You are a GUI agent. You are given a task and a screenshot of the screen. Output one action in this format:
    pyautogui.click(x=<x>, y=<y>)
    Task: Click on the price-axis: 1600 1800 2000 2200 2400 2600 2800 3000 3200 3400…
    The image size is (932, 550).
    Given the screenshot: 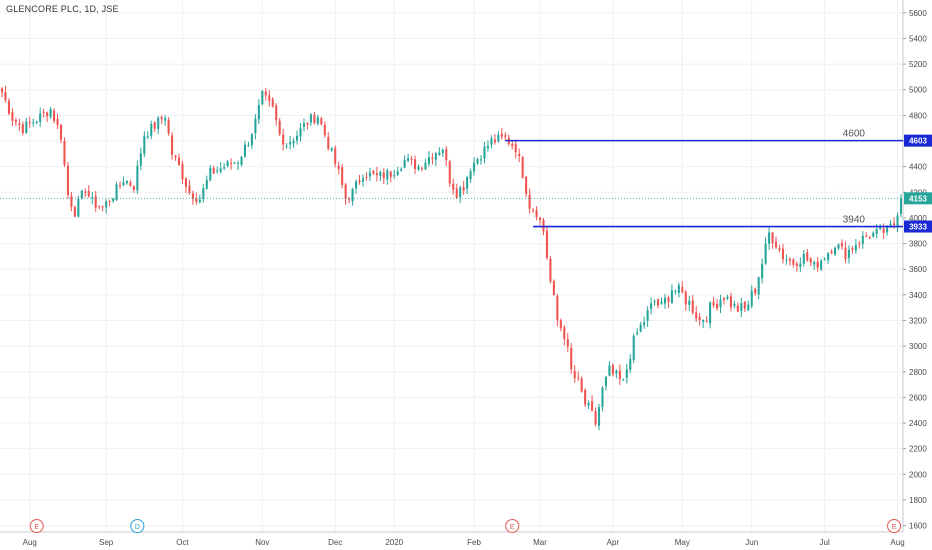 What is the action you would take?
    pyautogui.click(x=915, y=270)
    